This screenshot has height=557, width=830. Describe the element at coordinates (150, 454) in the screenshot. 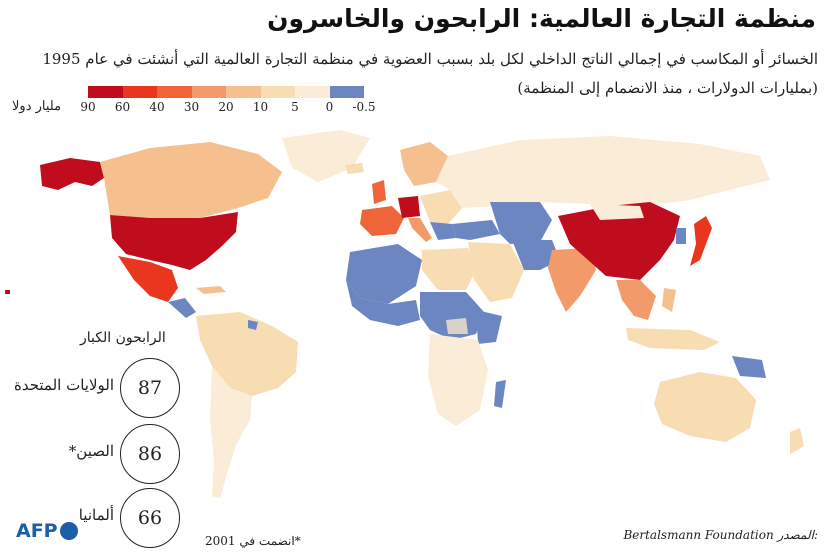

I see `winner-value-circle: 86` at that location.